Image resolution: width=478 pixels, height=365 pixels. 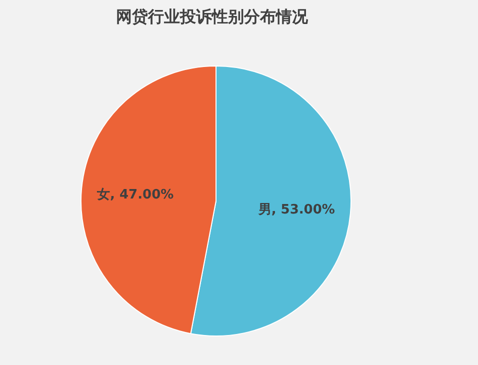 I want to click on chart-title: 网贷行业投诉性别分布情况, so click(x=212, y=16).